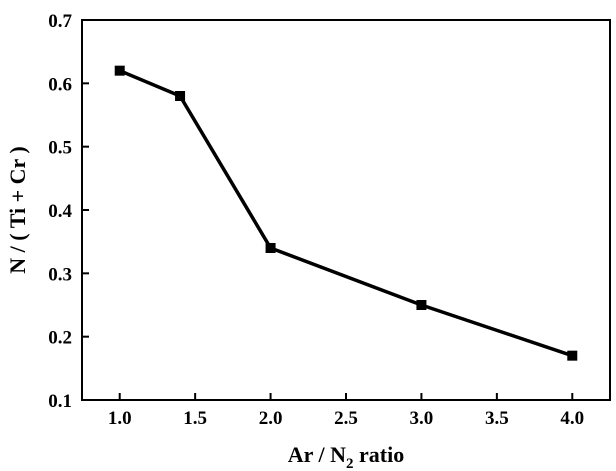  I want to click on y-tick-label: 0.4, so click(60, 211).